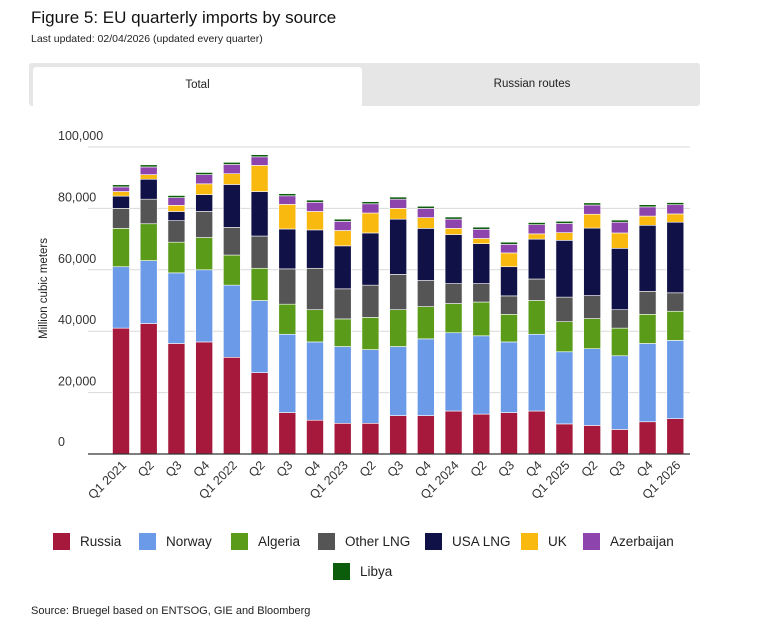  I want to click on view-tabs: Total Russian routes, so click(364, 84).